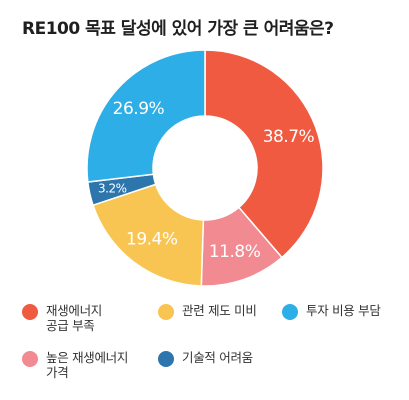  What do you see at coordinates (343, 310) in the screenshot?
I see `legend-label: 투자 비용 부담` at bounding box center [343, 310].